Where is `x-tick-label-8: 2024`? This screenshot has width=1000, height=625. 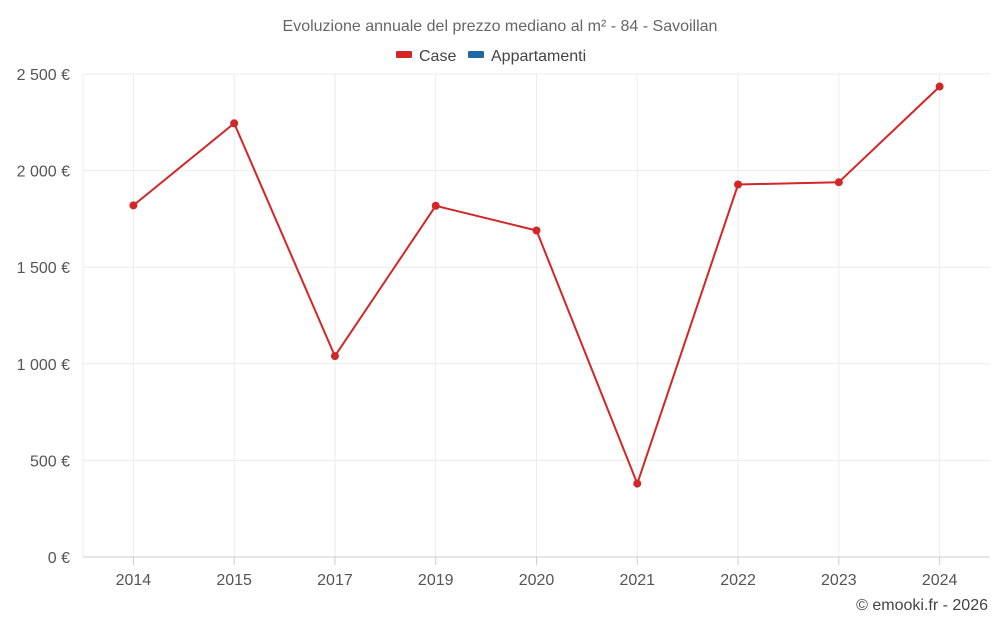
x-tick-label-8: 2024 is located at coordinates (940, 580).